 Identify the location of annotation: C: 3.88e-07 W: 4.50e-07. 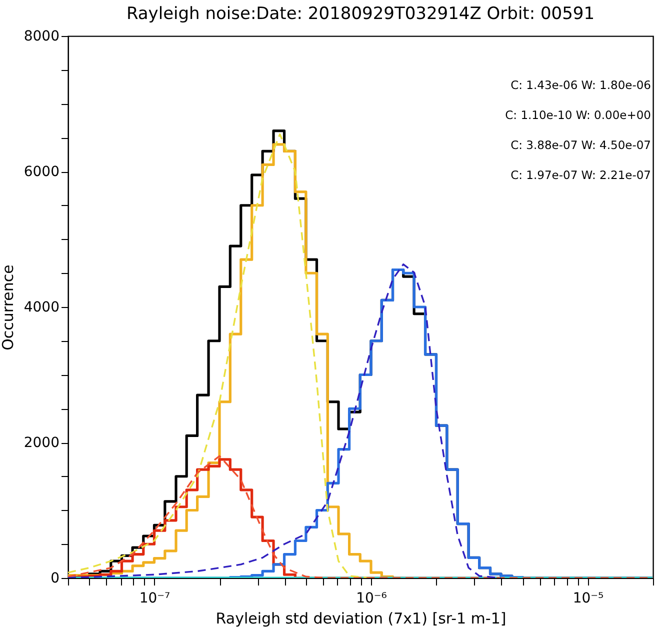
(580, 145).